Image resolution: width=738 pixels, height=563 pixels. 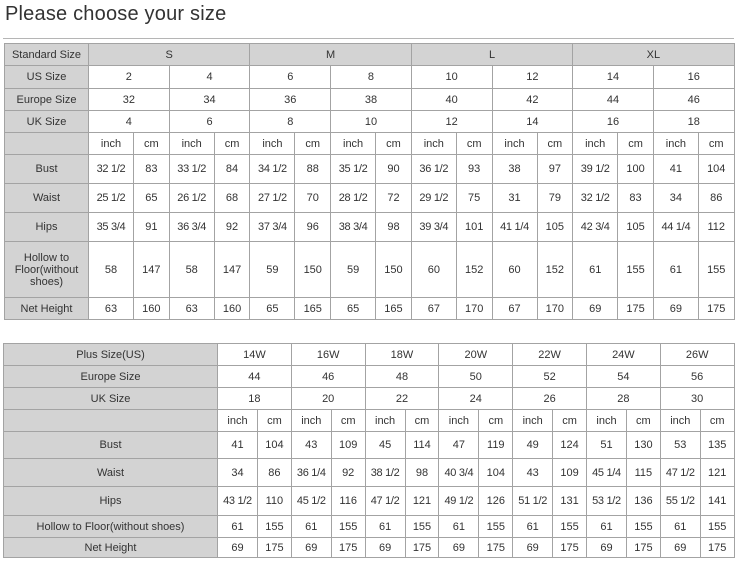 I want to click on measurement-cell: 47 1/2, so click(x=385, y=501).